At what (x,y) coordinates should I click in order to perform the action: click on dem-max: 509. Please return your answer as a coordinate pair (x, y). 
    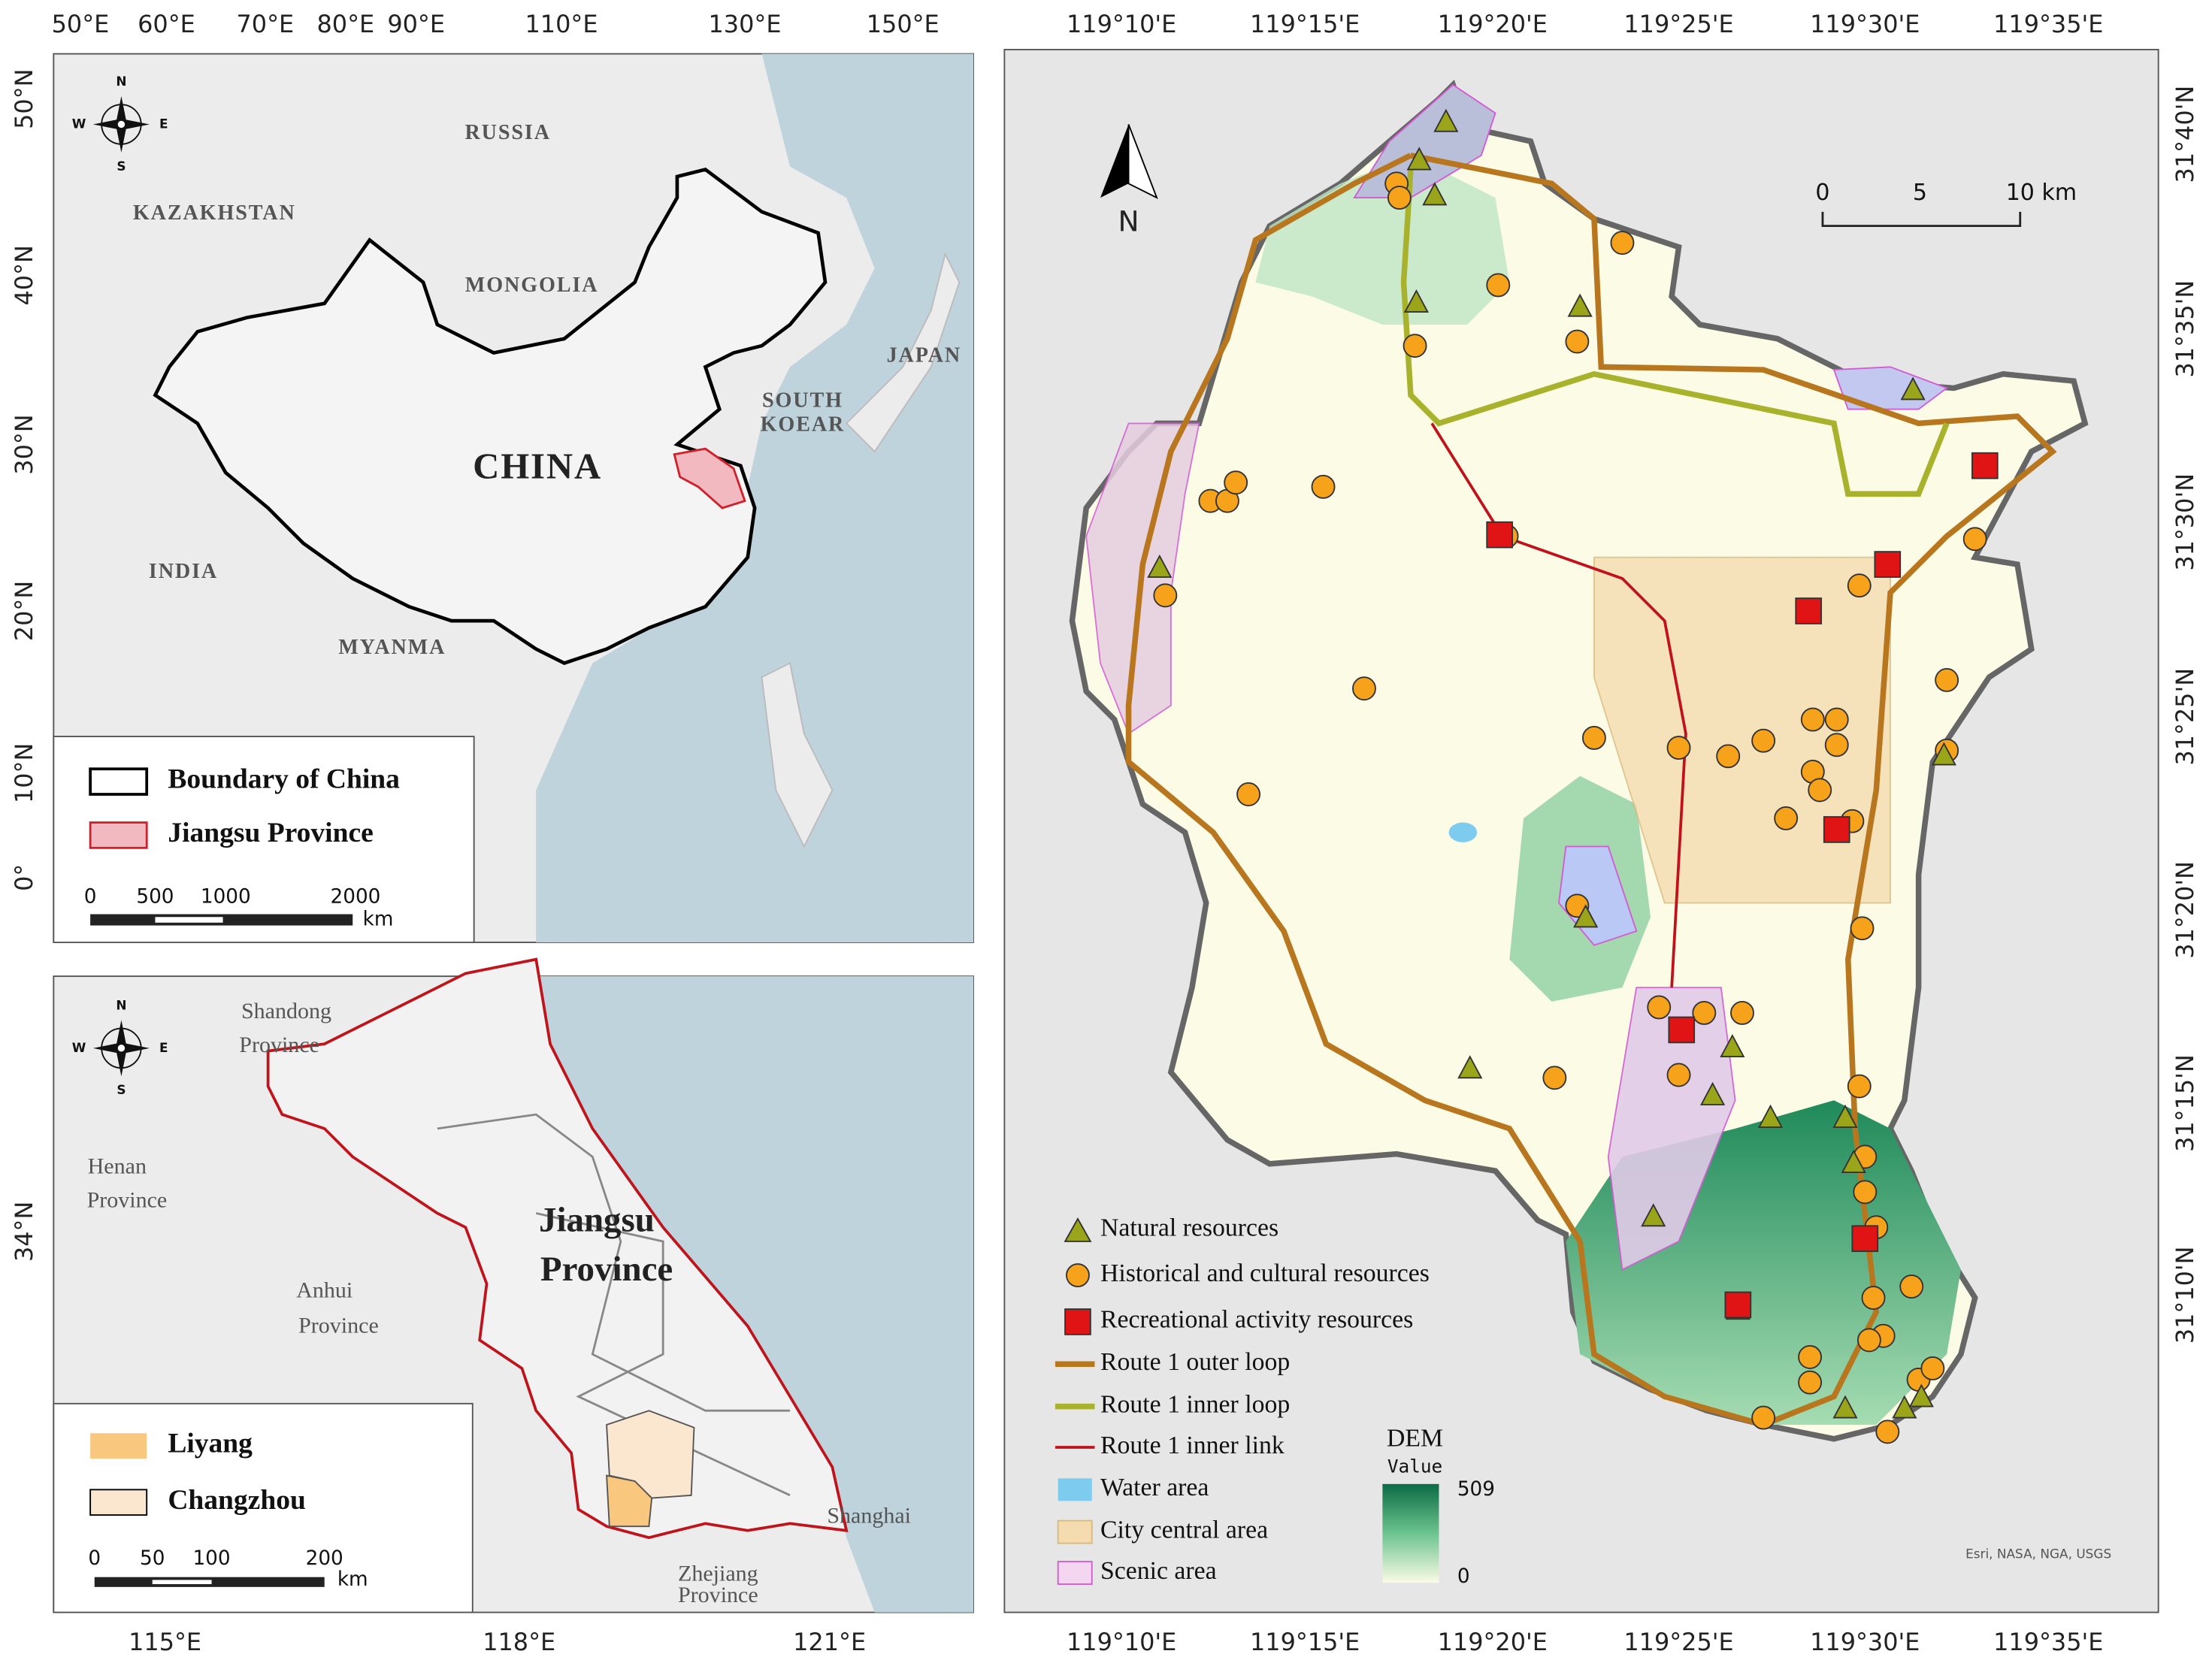
    Looking at the image, I should click on (1476, 1489).